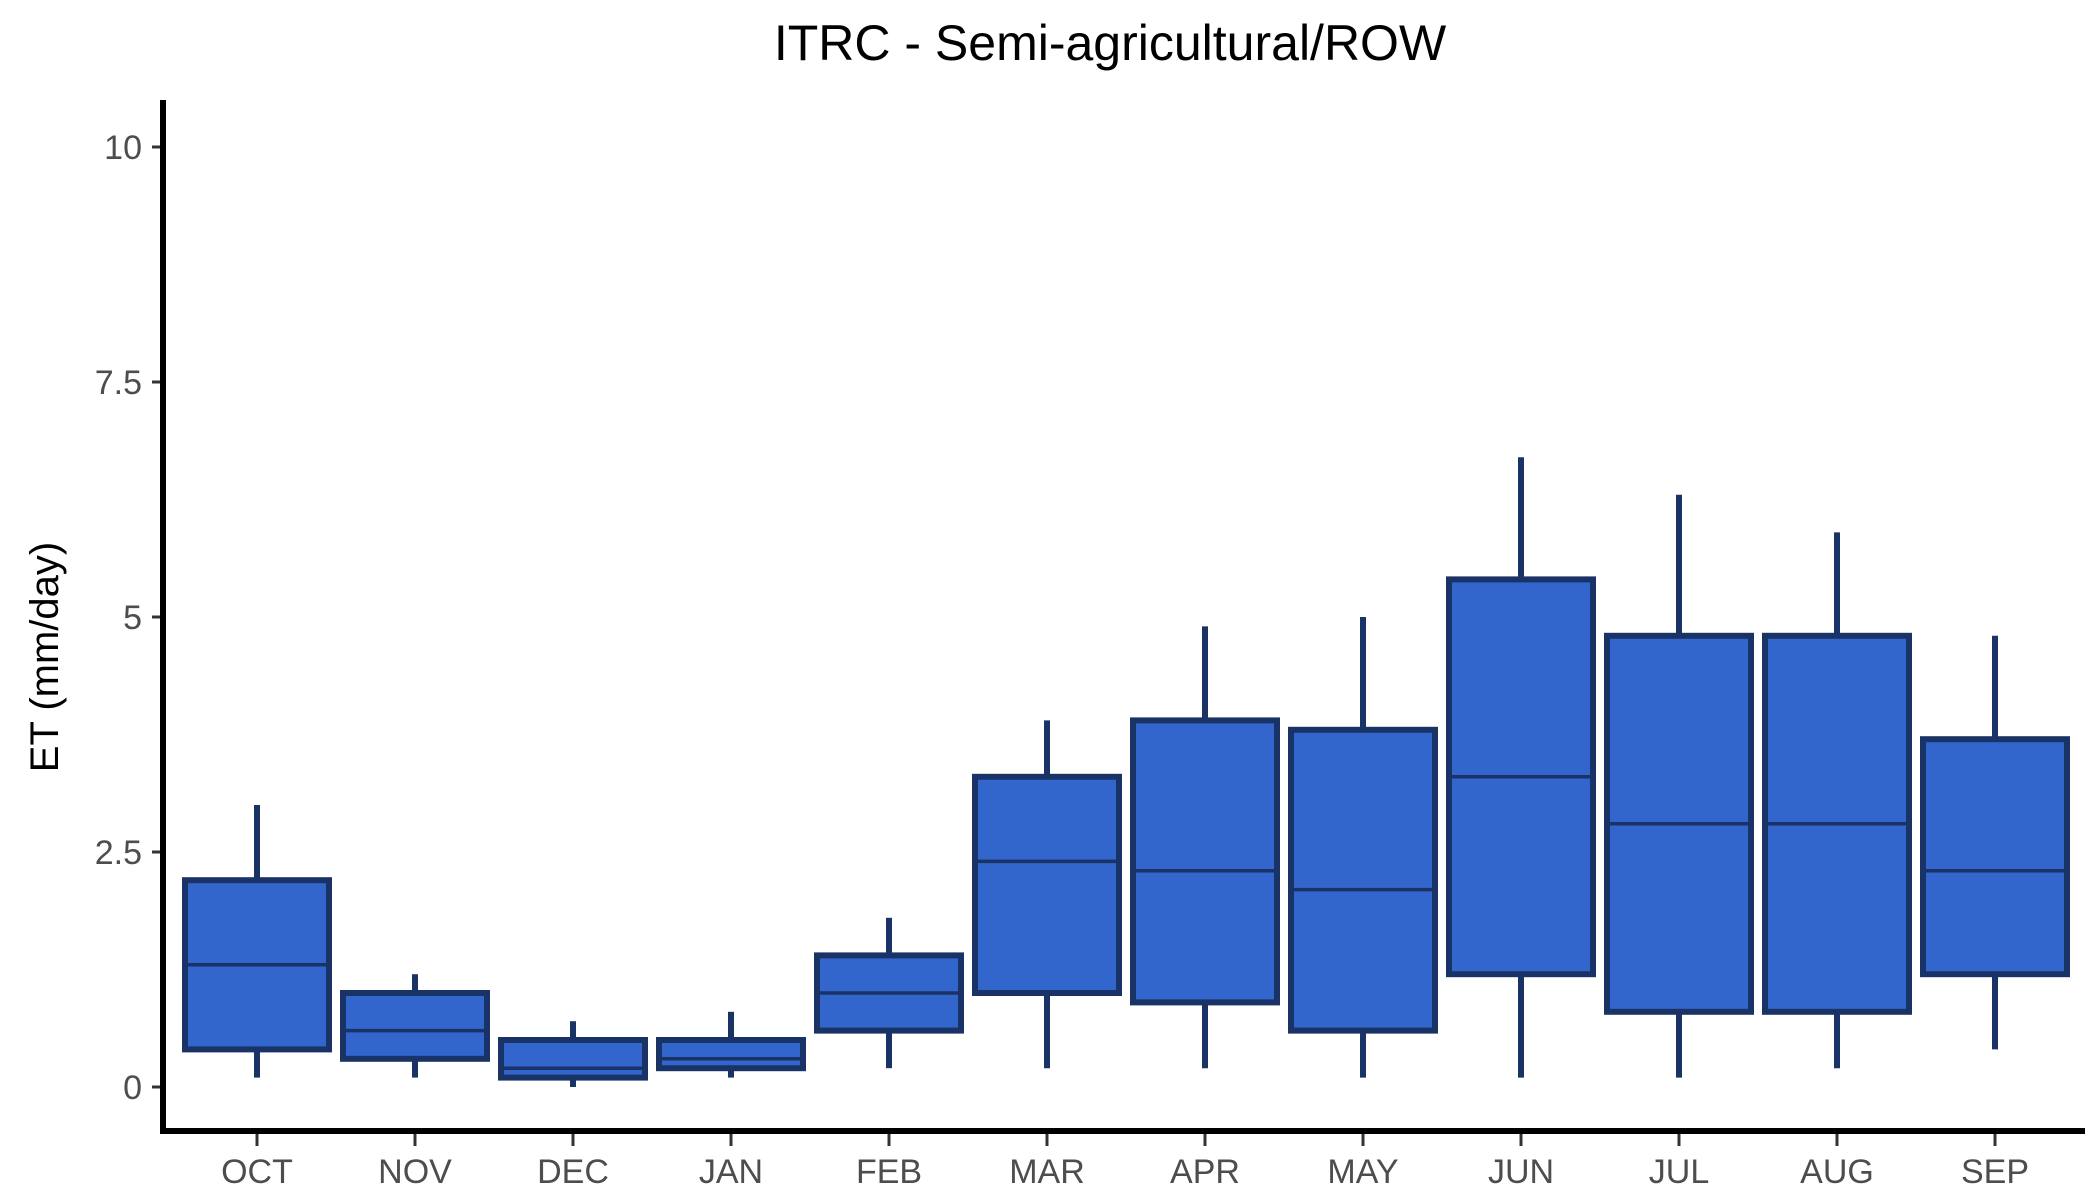 This screenshot has width=2100, height=1200. I want to click on box-apr, so click(1205, 847).